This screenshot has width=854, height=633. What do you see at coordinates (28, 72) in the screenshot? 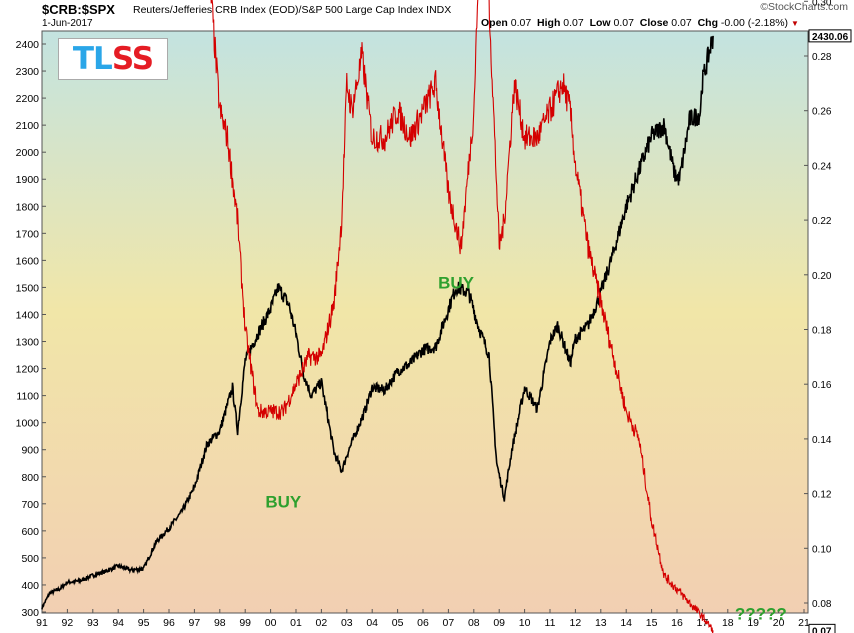
I see `left-tick-label: 2300` at bounding box center [28, 72].